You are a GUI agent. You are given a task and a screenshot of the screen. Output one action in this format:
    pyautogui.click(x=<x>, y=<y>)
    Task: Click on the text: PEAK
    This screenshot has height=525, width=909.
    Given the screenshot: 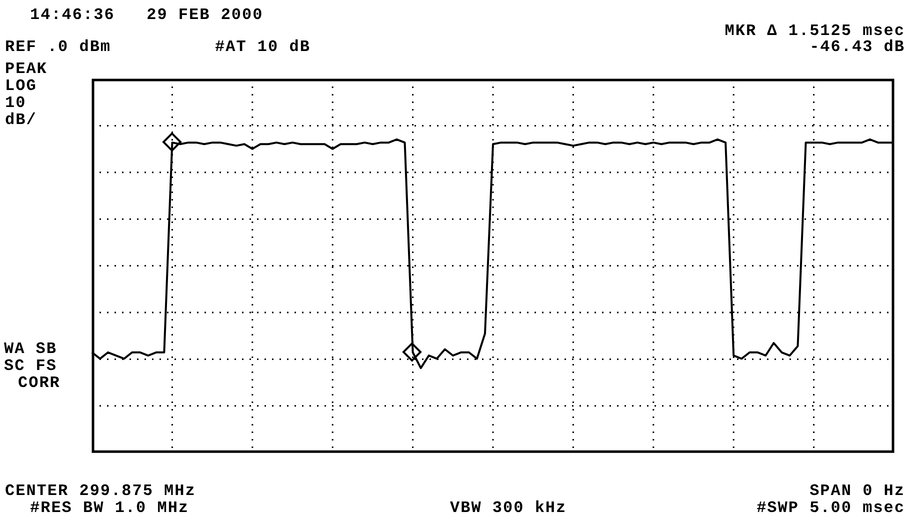 What is the action you would take?
    pyautogui.click(x=26, y=69)
    